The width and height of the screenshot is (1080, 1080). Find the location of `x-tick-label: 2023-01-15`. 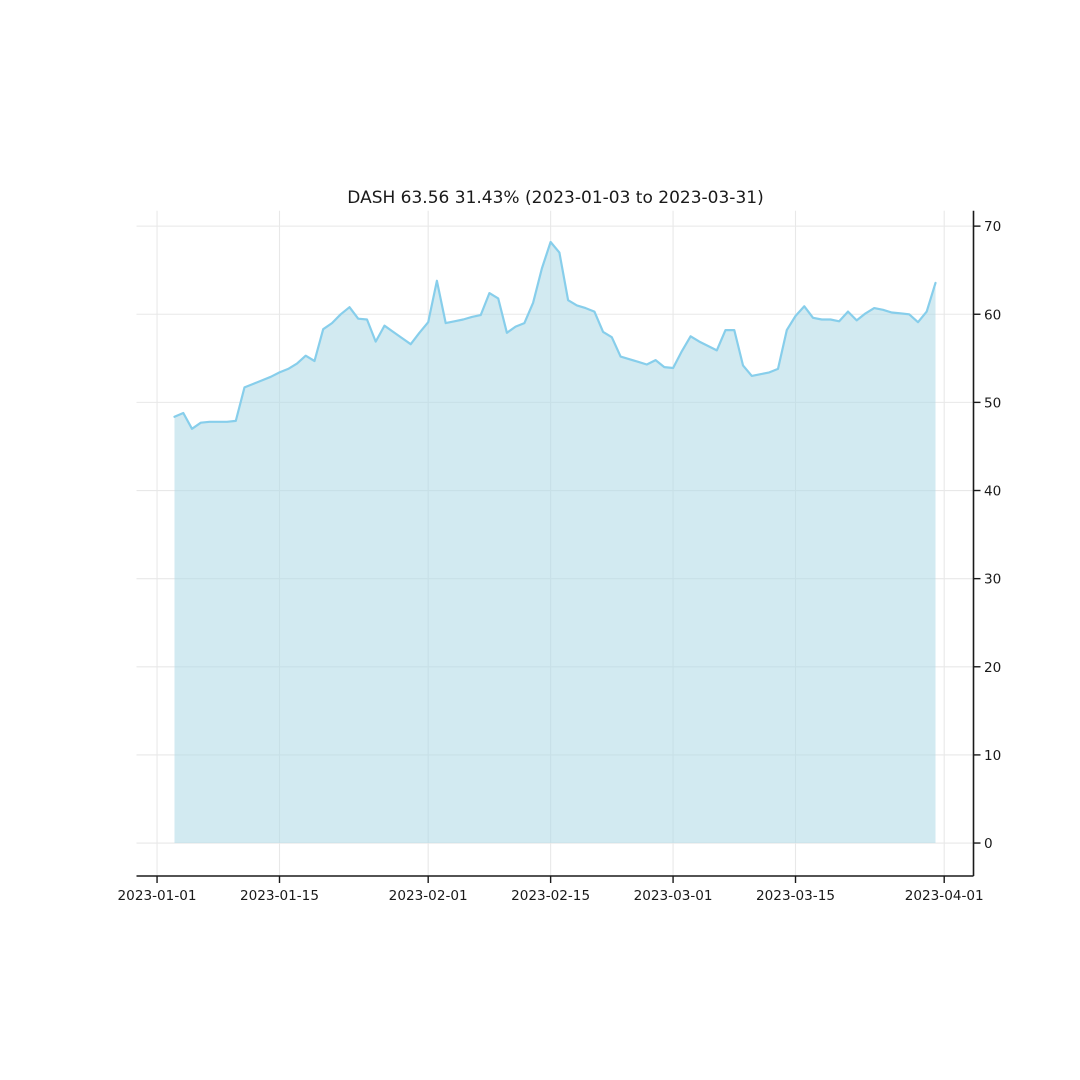

x-tick-label: 2023-01-15 is located at coordinates (279, 896).